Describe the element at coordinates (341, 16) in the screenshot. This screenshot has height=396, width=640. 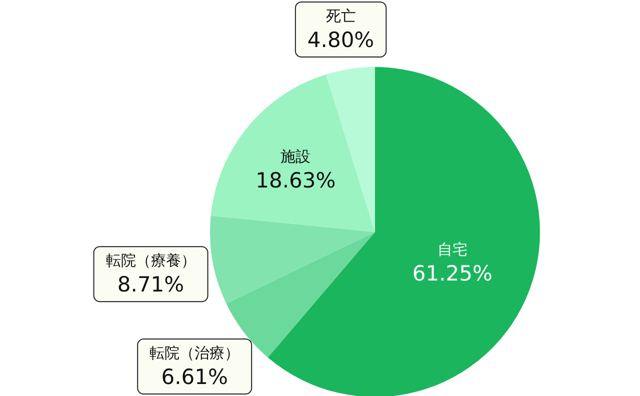
I see `slice-label: 死亡` at that location.